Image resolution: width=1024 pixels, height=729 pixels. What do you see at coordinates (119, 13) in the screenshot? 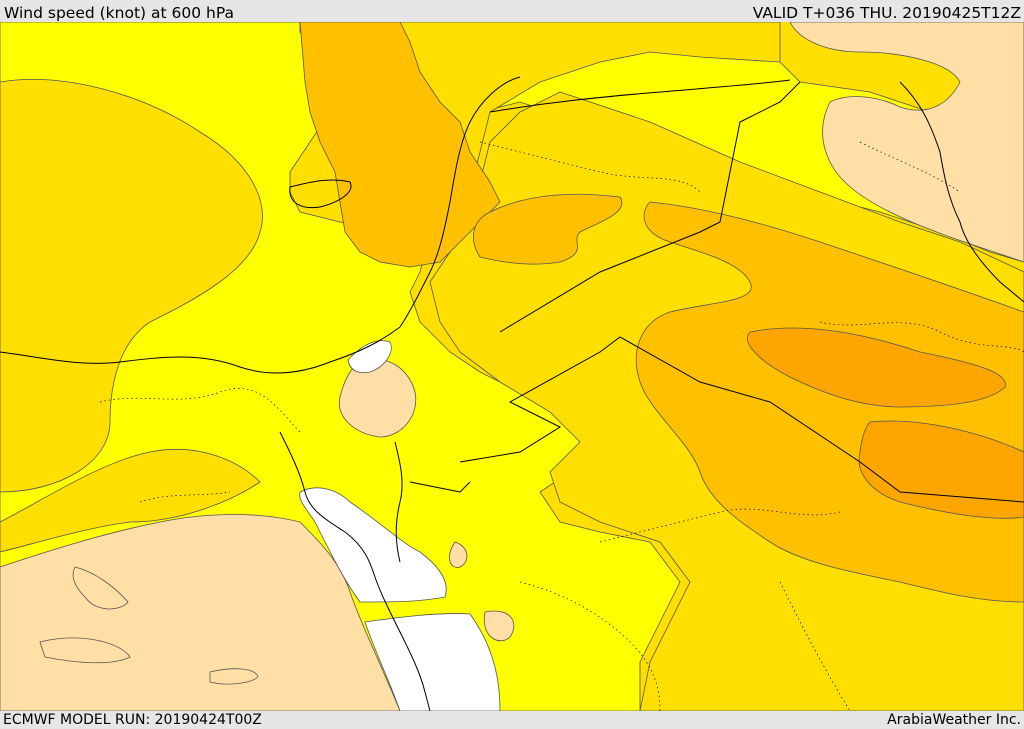
I see `map-title: Wind speed (knot) at 600 hPa` at bounding box center [119, 13].